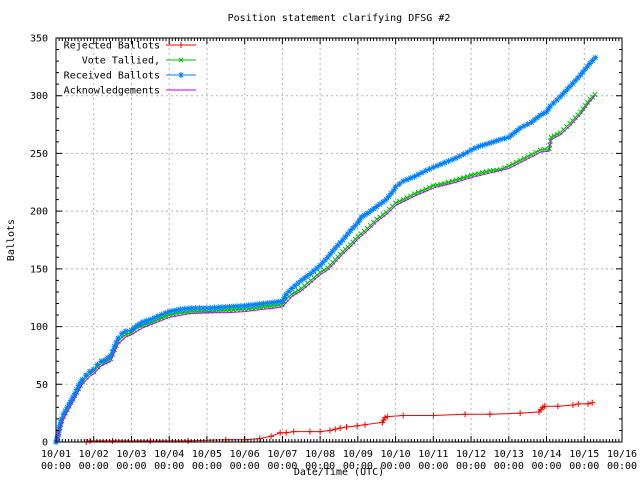 The width and height of the screenshot is (640, 480). Describe the element at coordinates (169, 454) in the screenshot. I see `x-tick-label-date: 10/04` at that location.